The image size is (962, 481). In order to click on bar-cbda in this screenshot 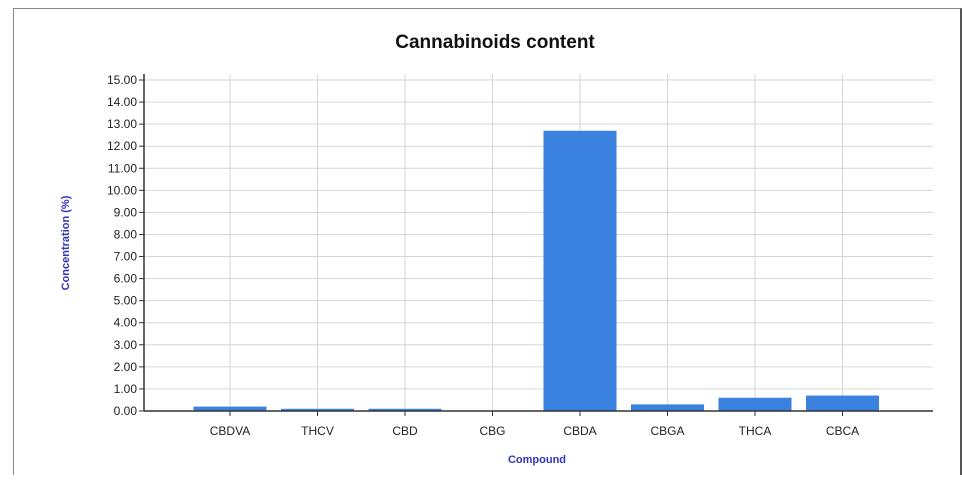, I will do `click(580, 270)`.